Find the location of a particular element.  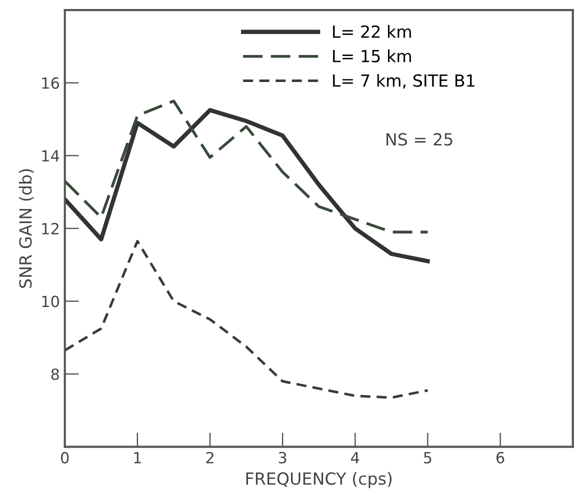

x-axis-title: FREQUENCY (cps) is located at coordinates (319, 480).